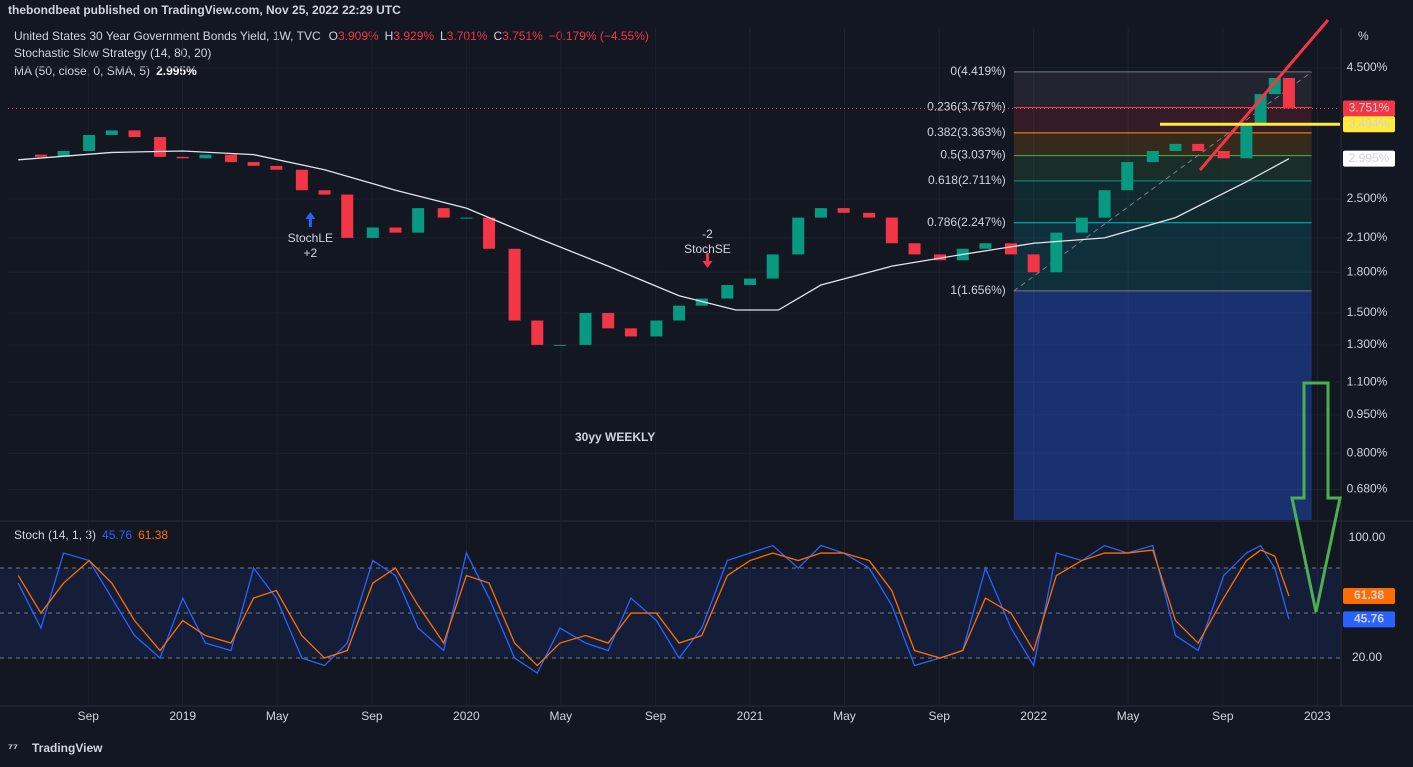 Image resolution: width=1413 pixels, height=767 pixels. I want to click on annotation-text: StochSE, so click(707, 249).